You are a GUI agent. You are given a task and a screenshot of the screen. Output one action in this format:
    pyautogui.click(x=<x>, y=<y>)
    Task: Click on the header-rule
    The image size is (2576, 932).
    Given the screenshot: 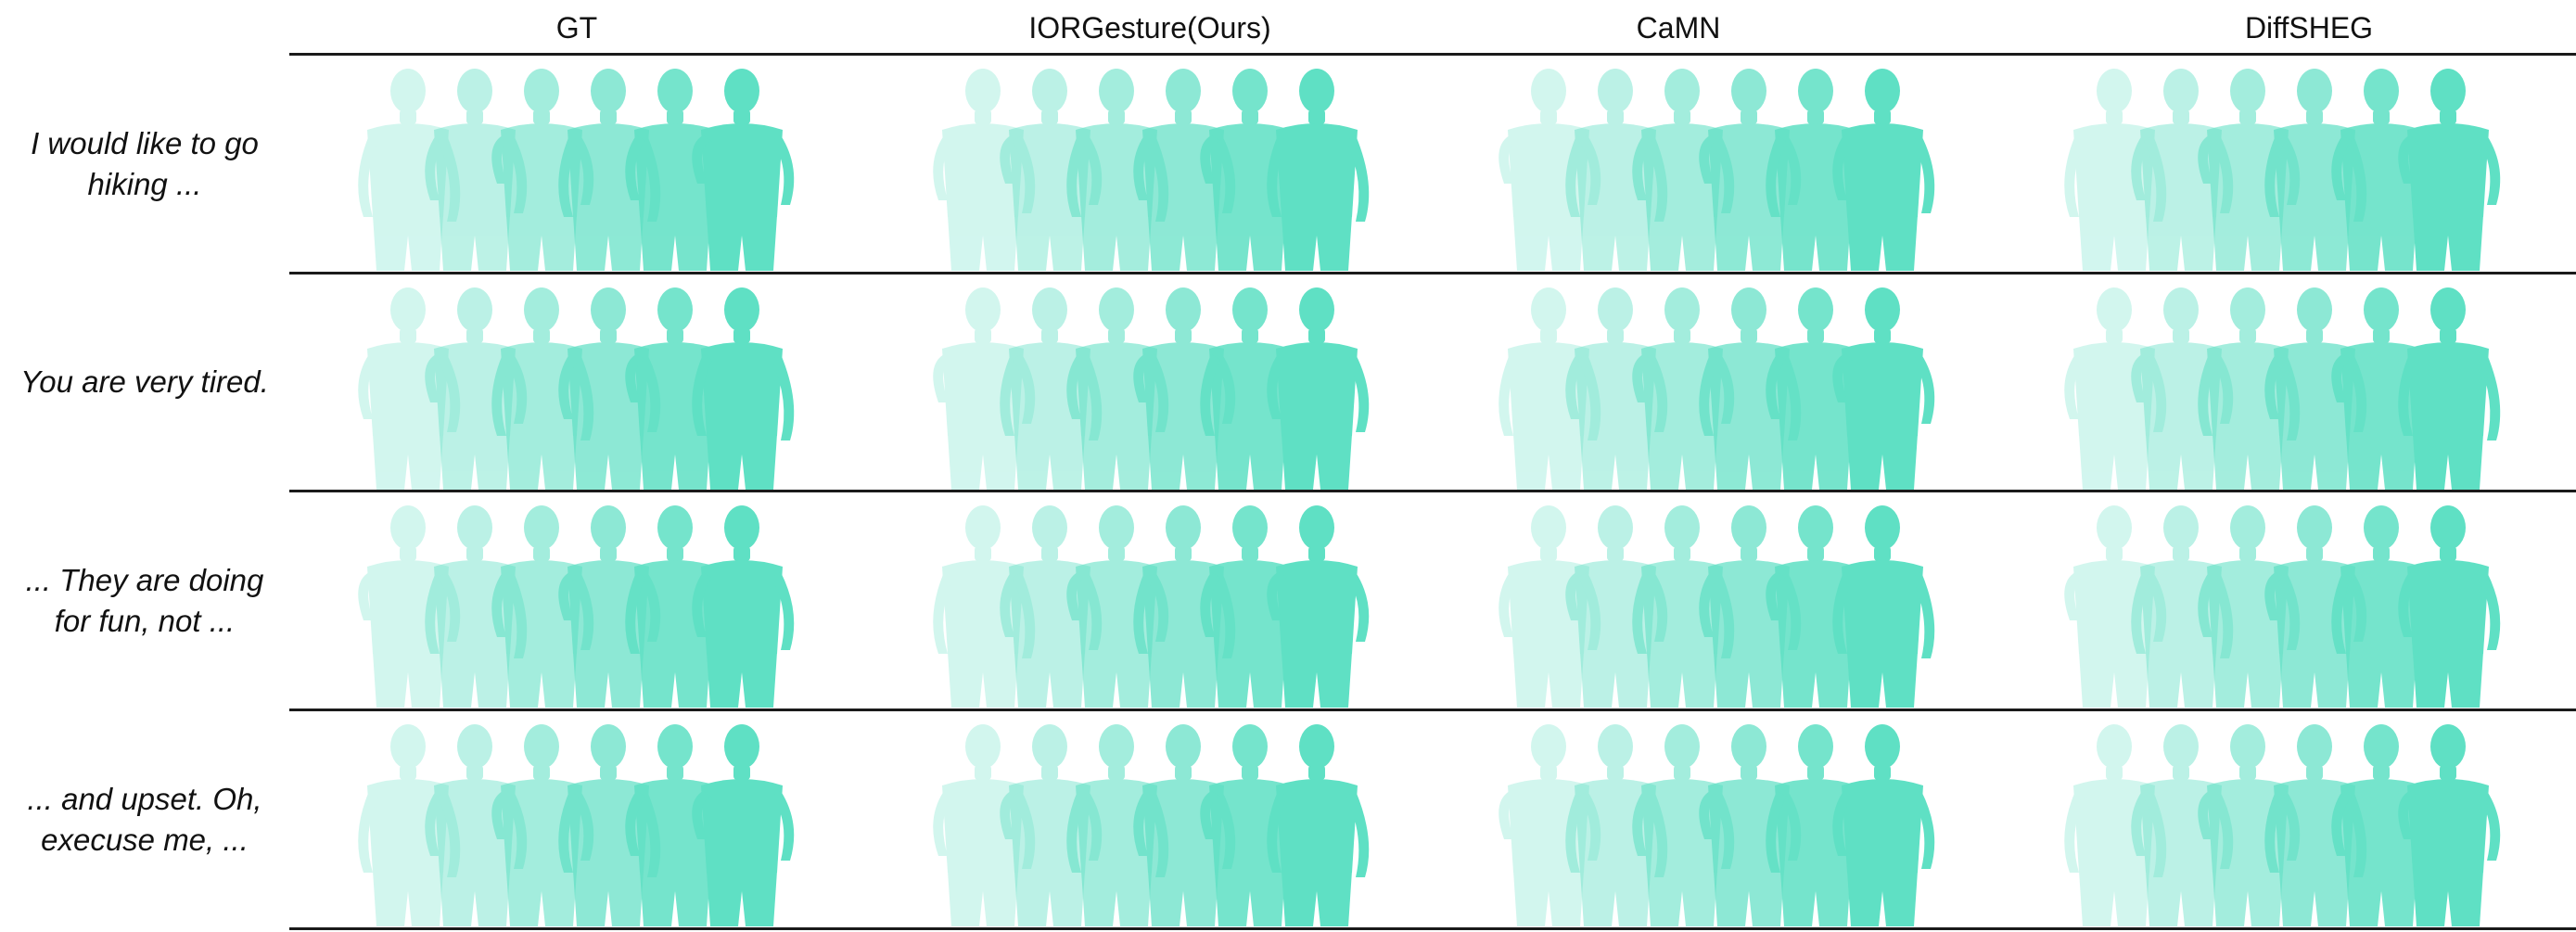 What is the action you would take?
    pyautogui.click(x=1432, y=54)
    